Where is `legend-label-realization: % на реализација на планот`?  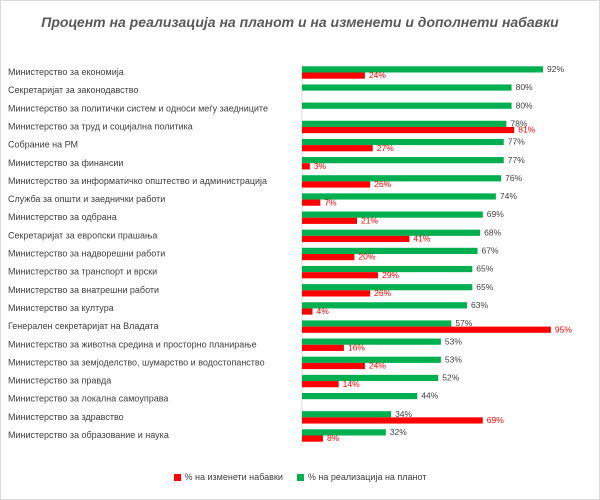
legend-label-realization: % на реализација на планот is located at coordinates (367, 477).